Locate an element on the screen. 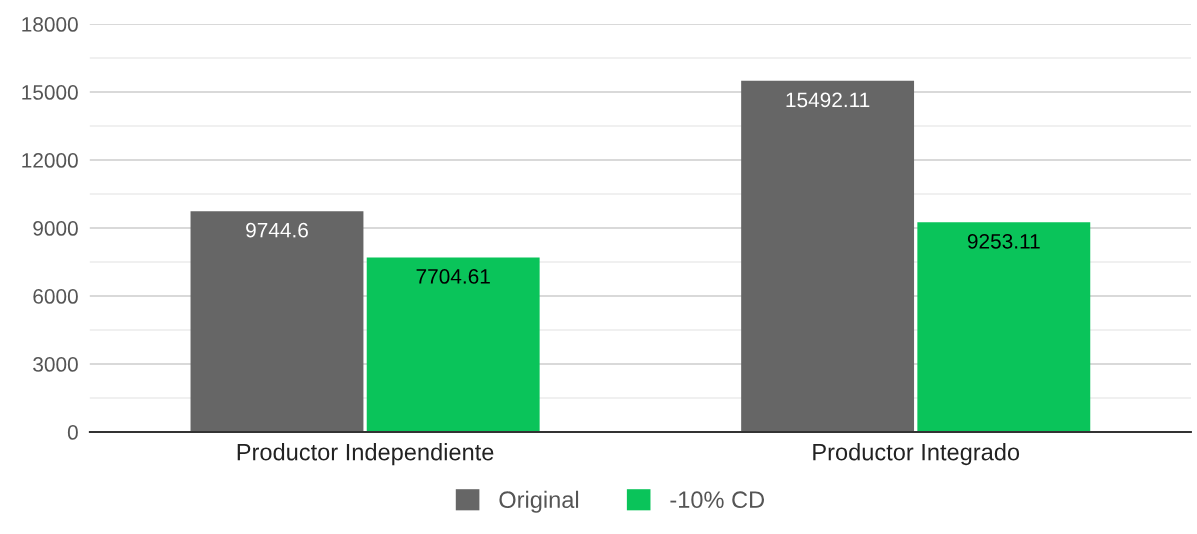  x-tick-label: Productor Independiente is located at coordinates (365, 454).